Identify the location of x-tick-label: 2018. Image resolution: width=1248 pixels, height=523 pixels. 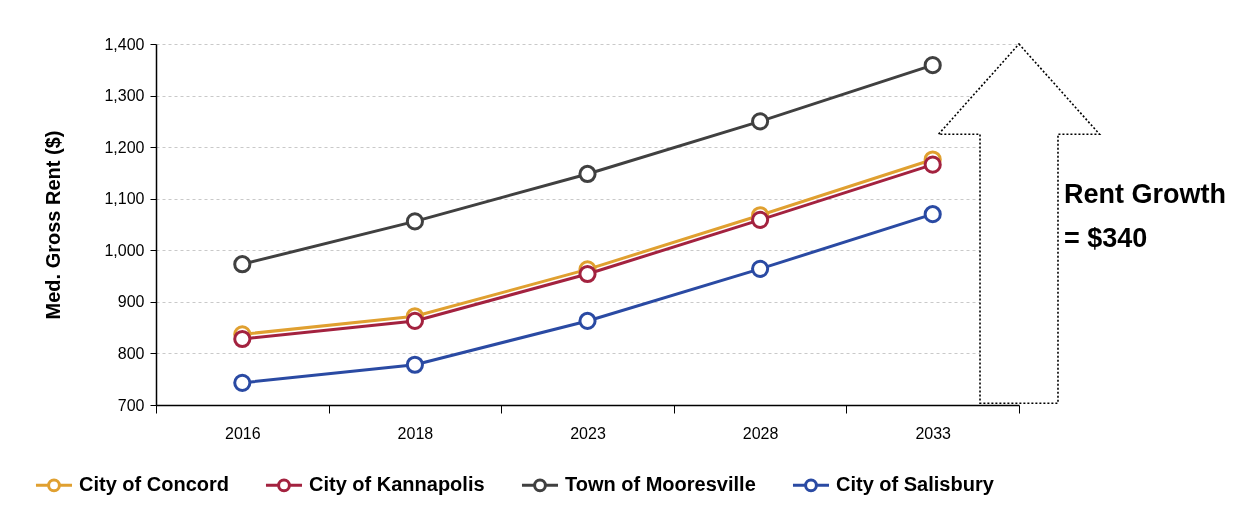
(415, 433).